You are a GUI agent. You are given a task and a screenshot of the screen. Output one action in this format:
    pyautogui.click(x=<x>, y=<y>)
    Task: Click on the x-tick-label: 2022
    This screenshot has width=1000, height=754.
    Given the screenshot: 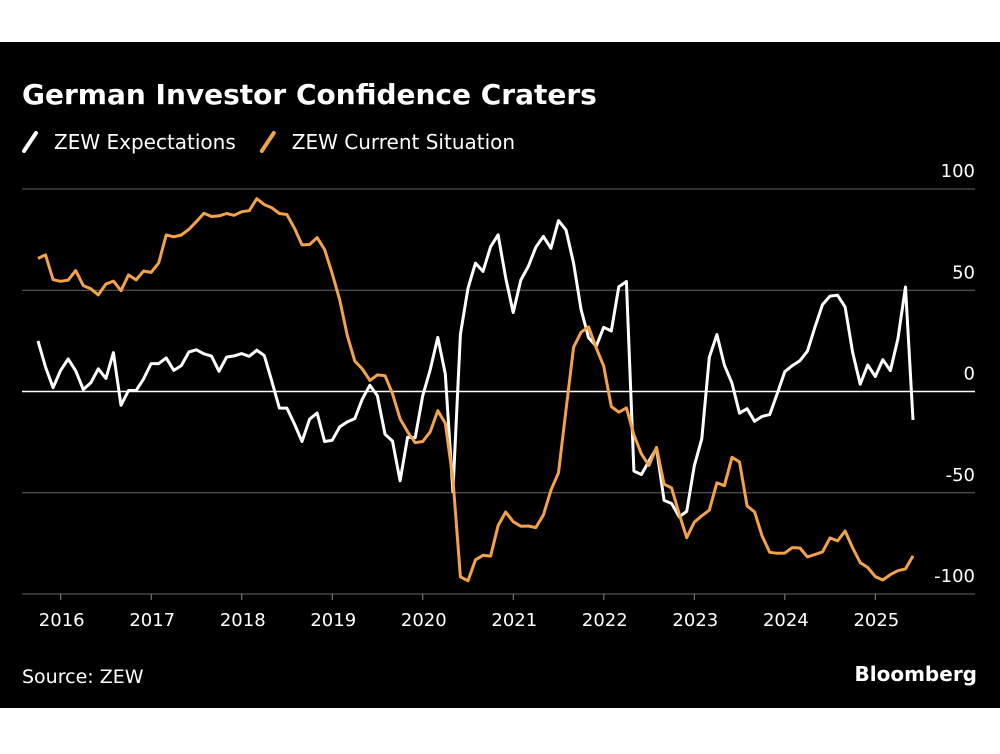 What is the action you would take?
    pyautogui.click(x=605, y=620)
    